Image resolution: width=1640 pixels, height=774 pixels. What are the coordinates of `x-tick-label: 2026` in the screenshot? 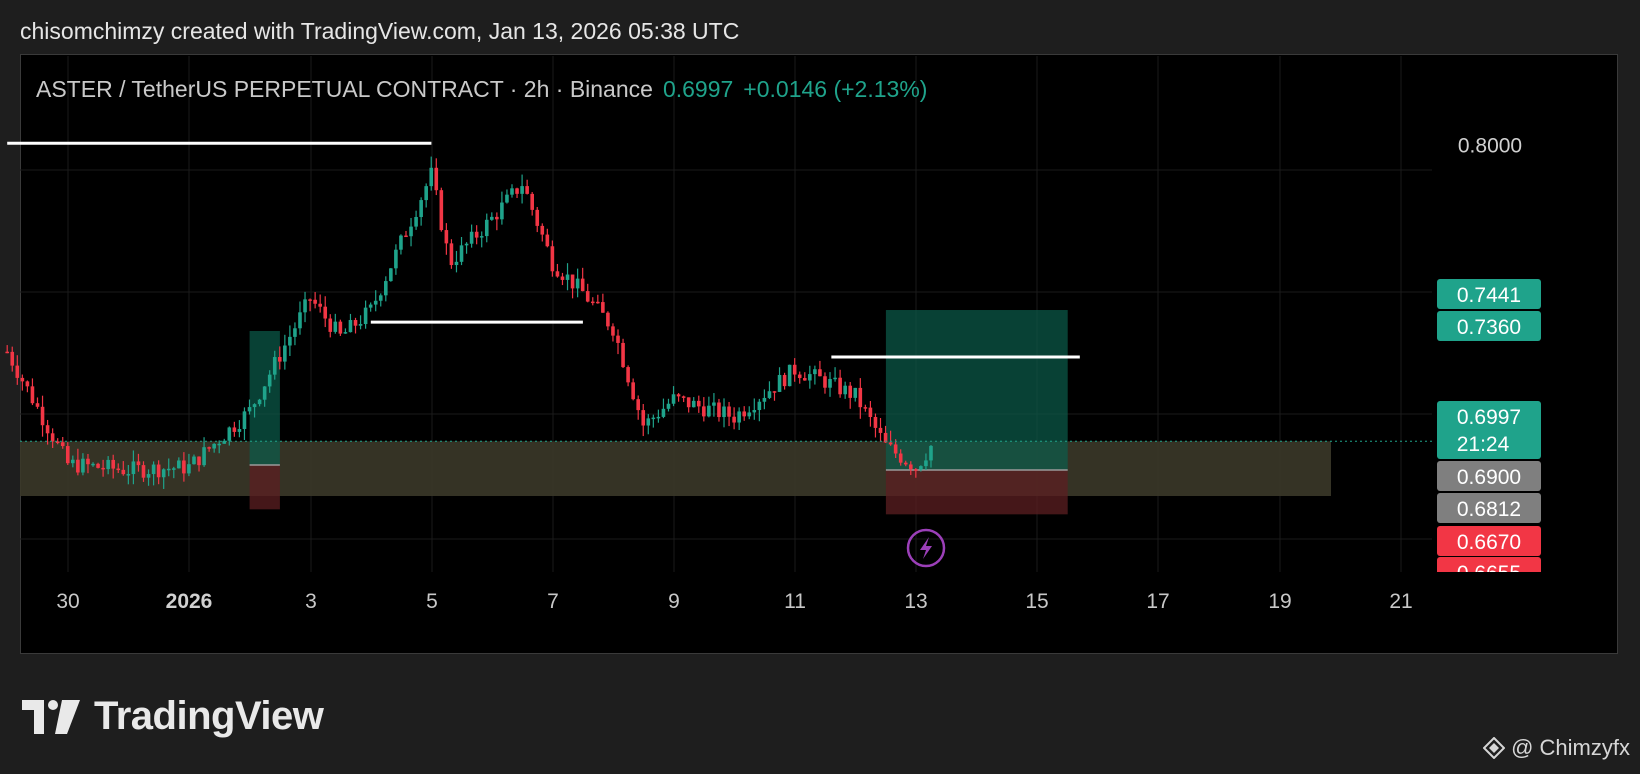 It's located at (189, 601).